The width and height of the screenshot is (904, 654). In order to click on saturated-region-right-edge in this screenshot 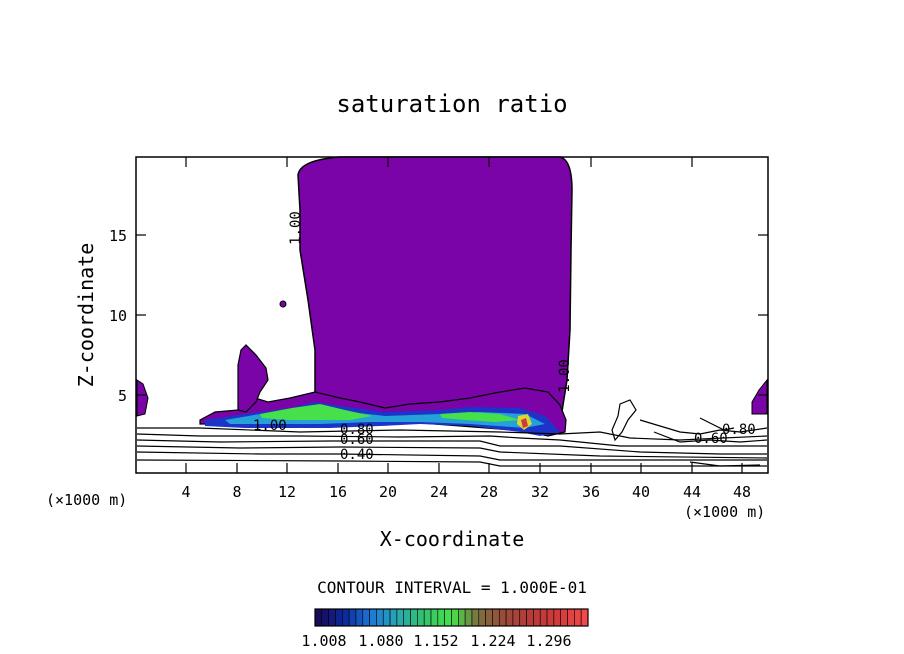, I will do `click(759, 396)`.